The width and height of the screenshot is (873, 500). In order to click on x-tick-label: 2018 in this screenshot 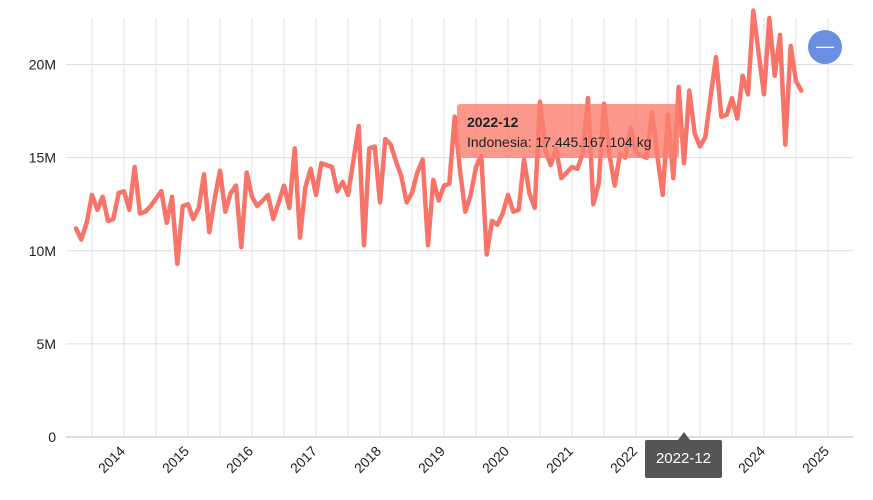, I will do `click(367, 459)`.